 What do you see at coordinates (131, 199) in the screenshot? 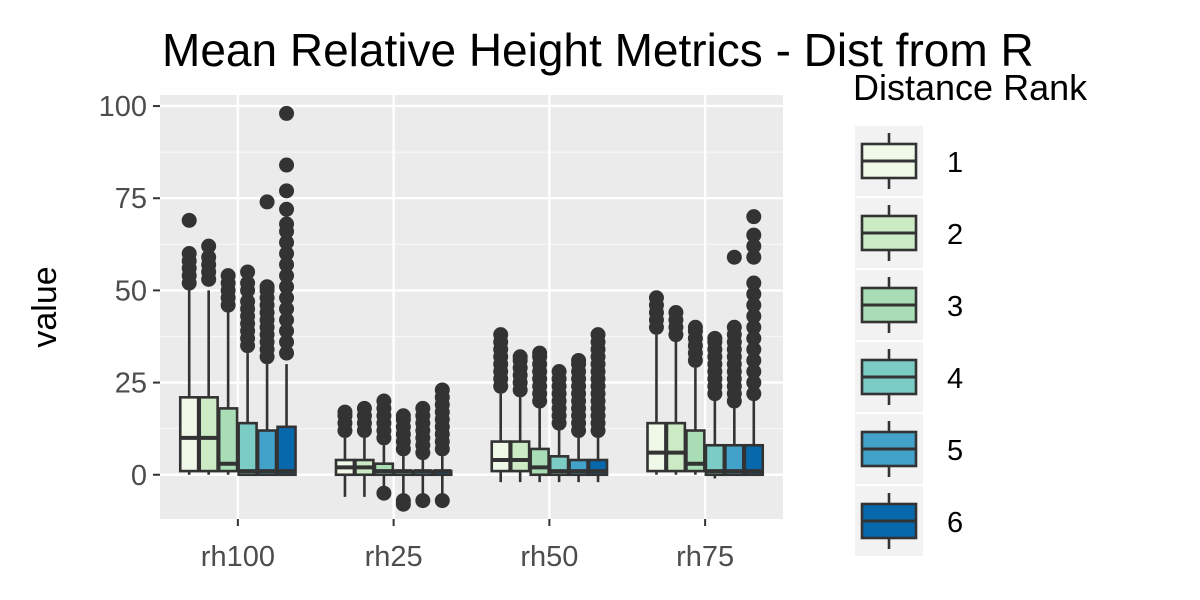
I see `y-tick-label: 75` at bounding box center [131, 199].